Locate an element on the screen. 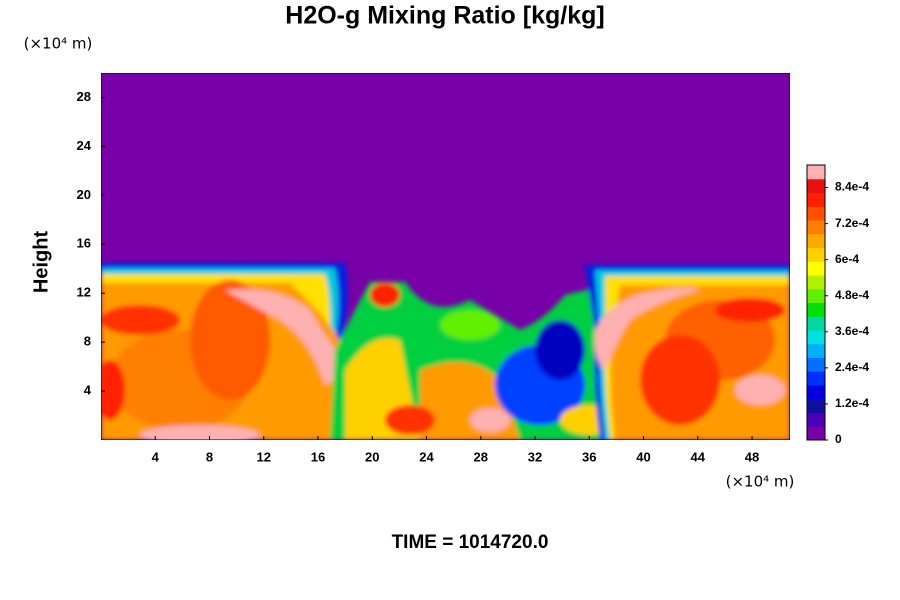 Image resolution: width=900 pixels, height=600 pixels. colorbar-tick-label: 4.8e-4 is located at coordinates (852, 295).